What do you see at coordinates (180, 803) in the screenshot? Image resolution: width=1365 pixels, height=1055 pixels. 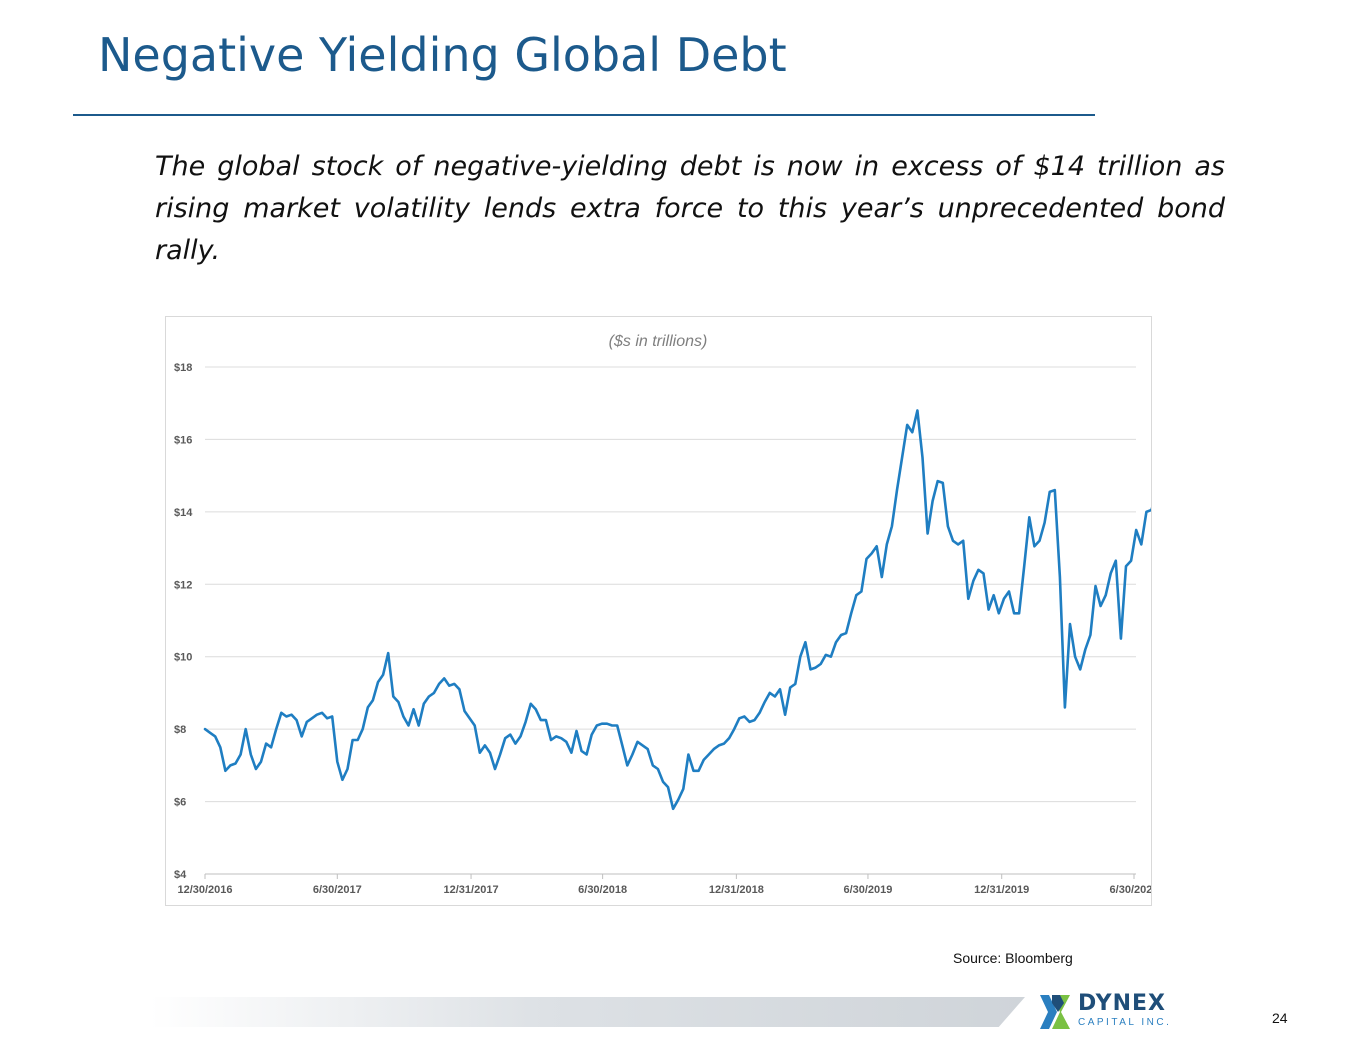 I see `y-tick-label: $6` at bounding box center [180, 803].